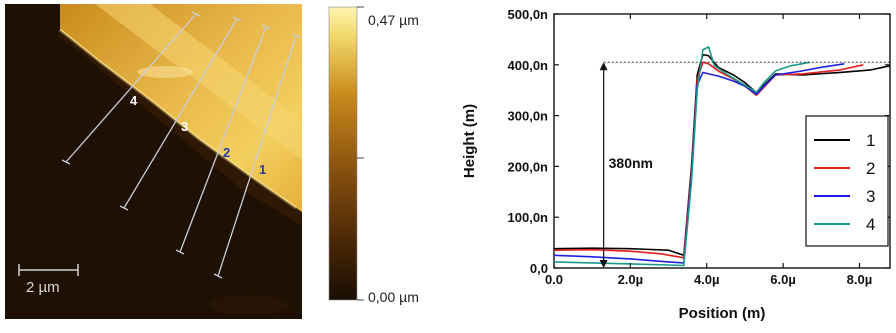  Describe the element at coordinates (603, 66) in the screenshot. I see `arrow-head-up` at that location.